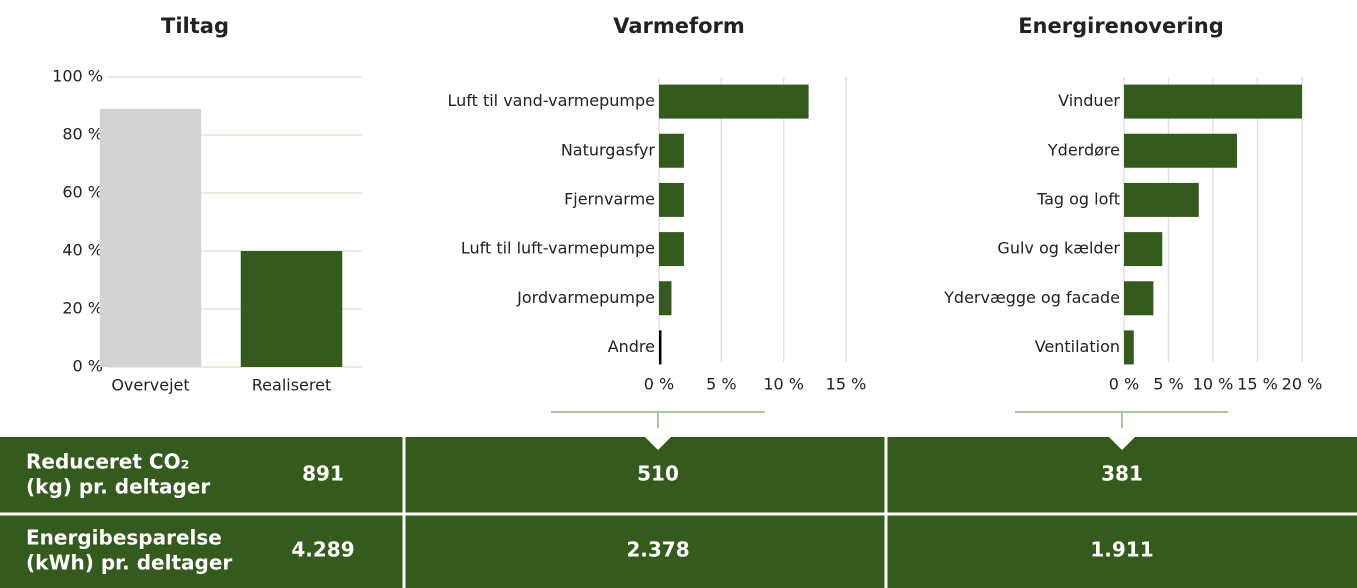 The width and height of the screenshot is (1357, 588). Describe the element at coordinates (631, 346) in the screenshot. I see `category-label: Andre` at that location.